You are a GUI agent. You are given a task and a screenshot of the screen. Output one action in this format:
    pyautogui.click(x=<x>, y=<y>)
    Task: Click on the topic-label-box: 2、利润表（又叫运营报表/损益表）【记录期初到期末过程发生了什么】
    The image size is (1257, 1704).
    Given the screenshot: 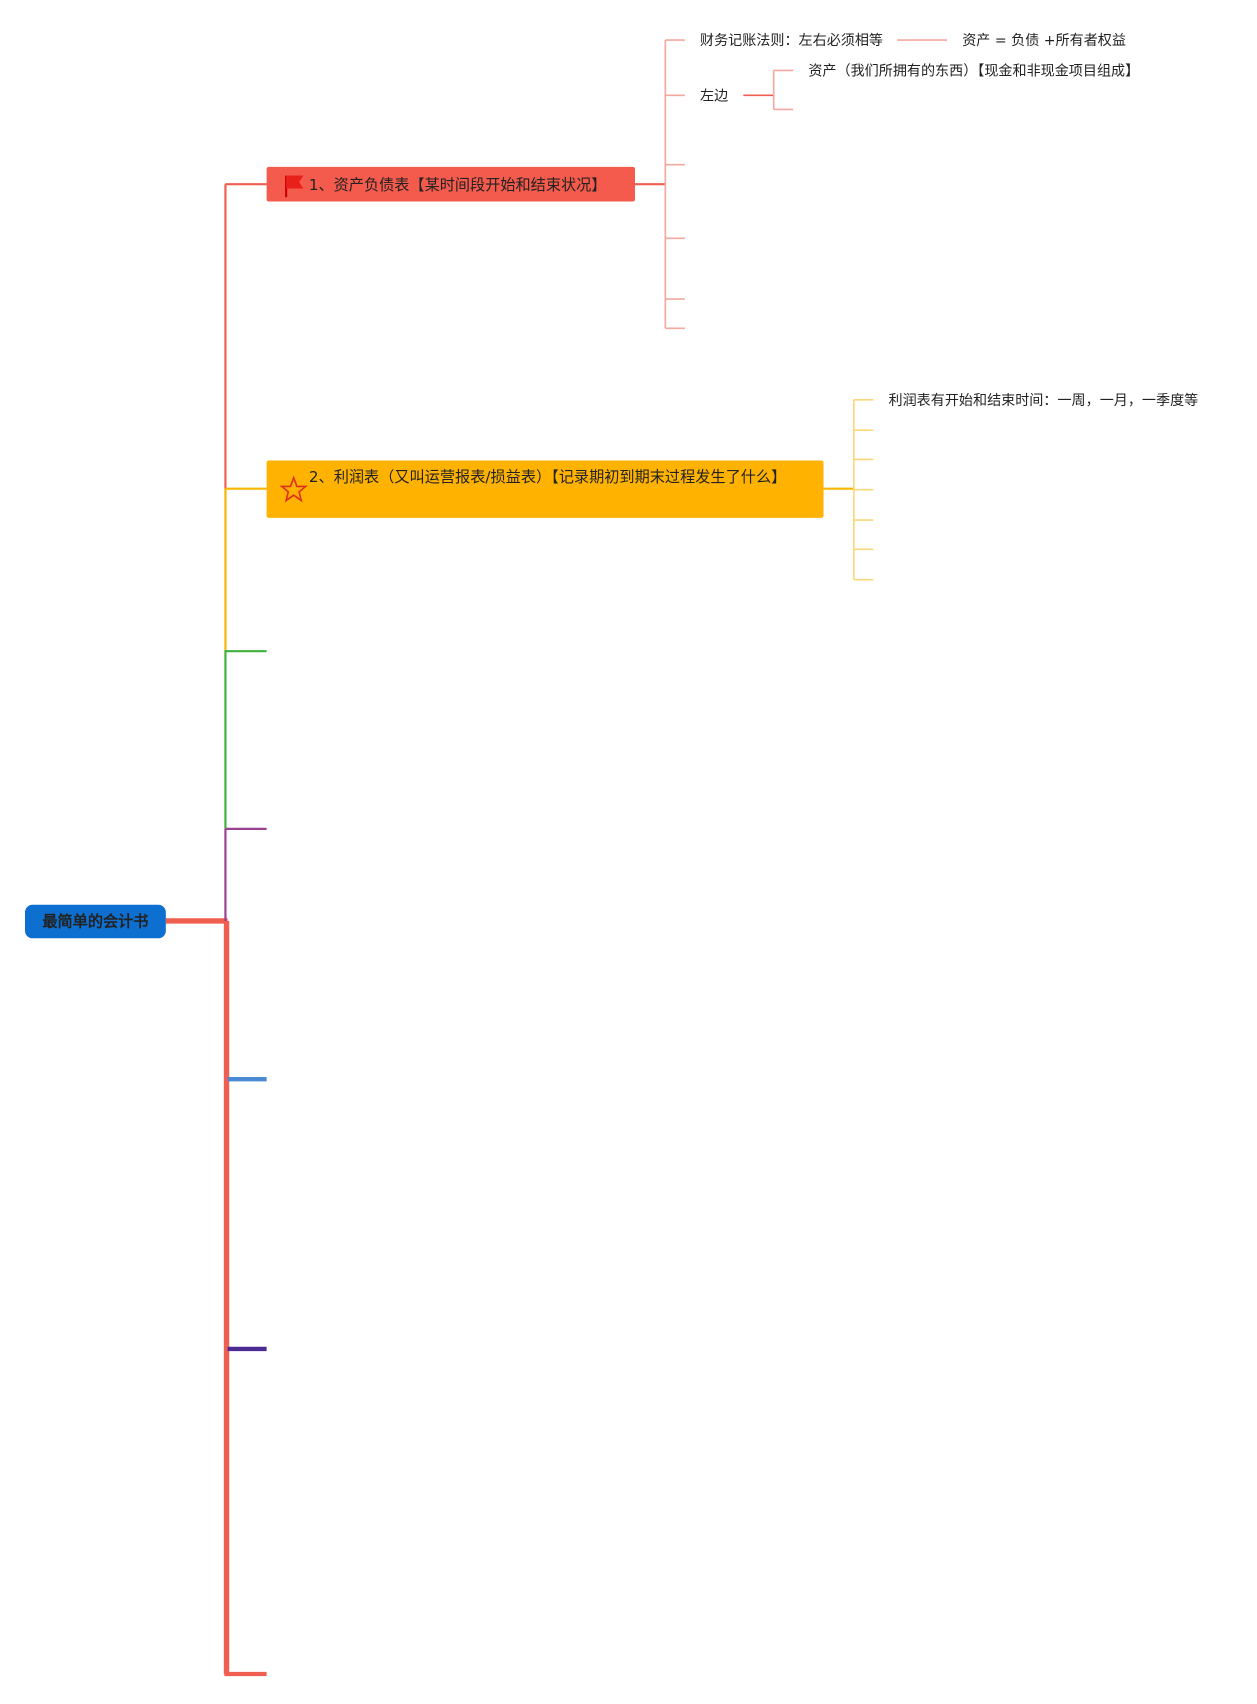 What is the action you would take?
    pyautogui.click(x=547, y=478)
    